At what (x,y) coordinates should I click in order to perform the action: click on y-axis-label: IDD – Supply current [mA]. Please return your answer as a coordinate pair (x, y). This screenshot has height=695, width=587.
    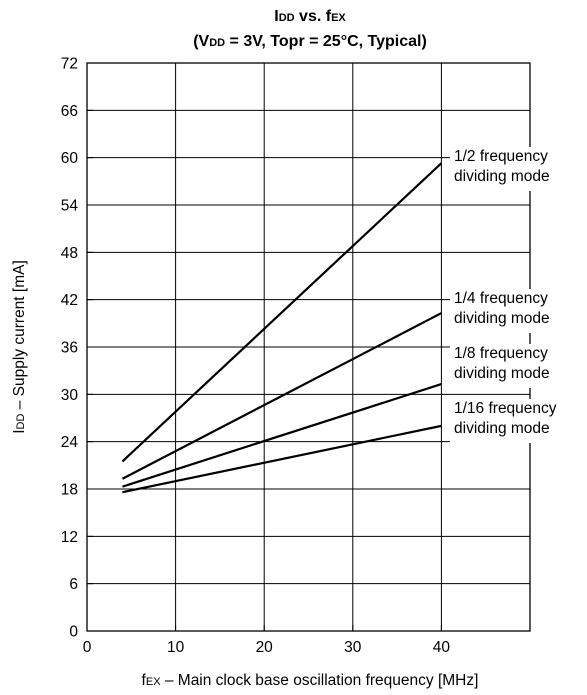
    Looking at the image, I should click on (19, 347).